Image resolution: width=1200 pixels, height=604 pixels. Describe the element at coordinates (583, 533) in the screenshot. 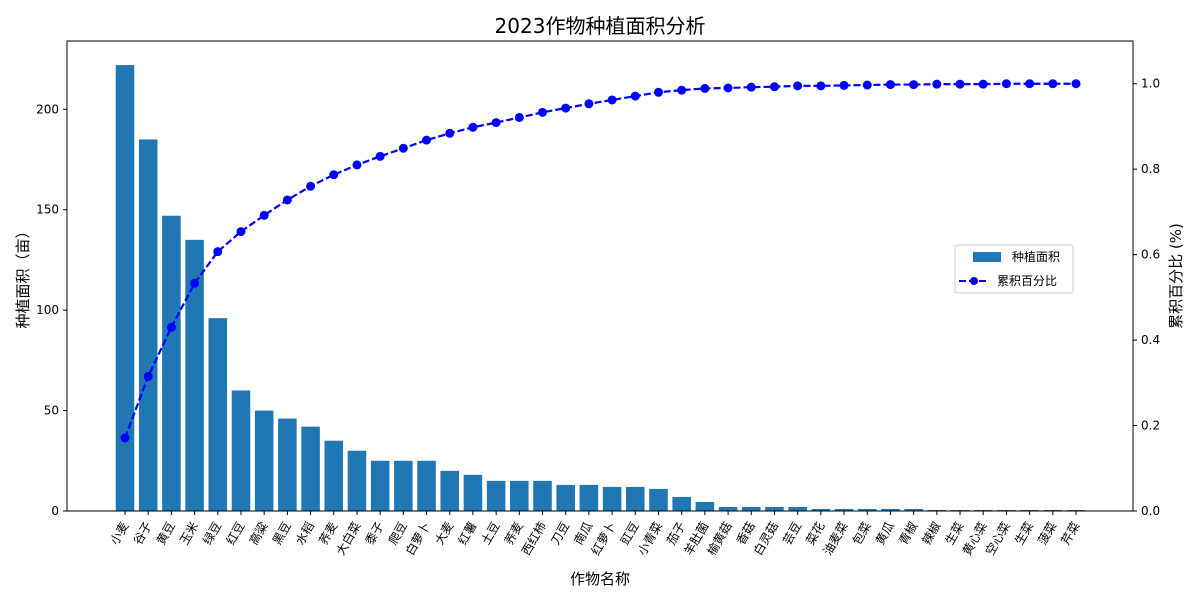

I see `x-tick-label: 南瓜` at that location.